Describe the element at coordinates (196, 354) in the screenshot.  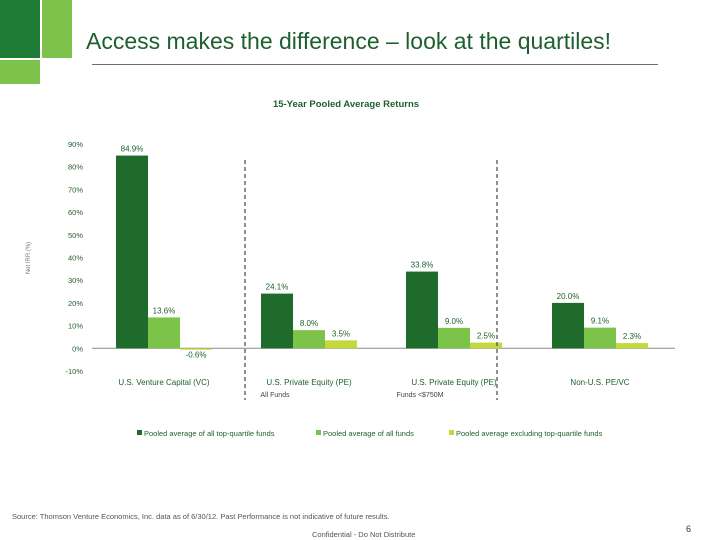
I see `data-label: -0.6%` at that location.